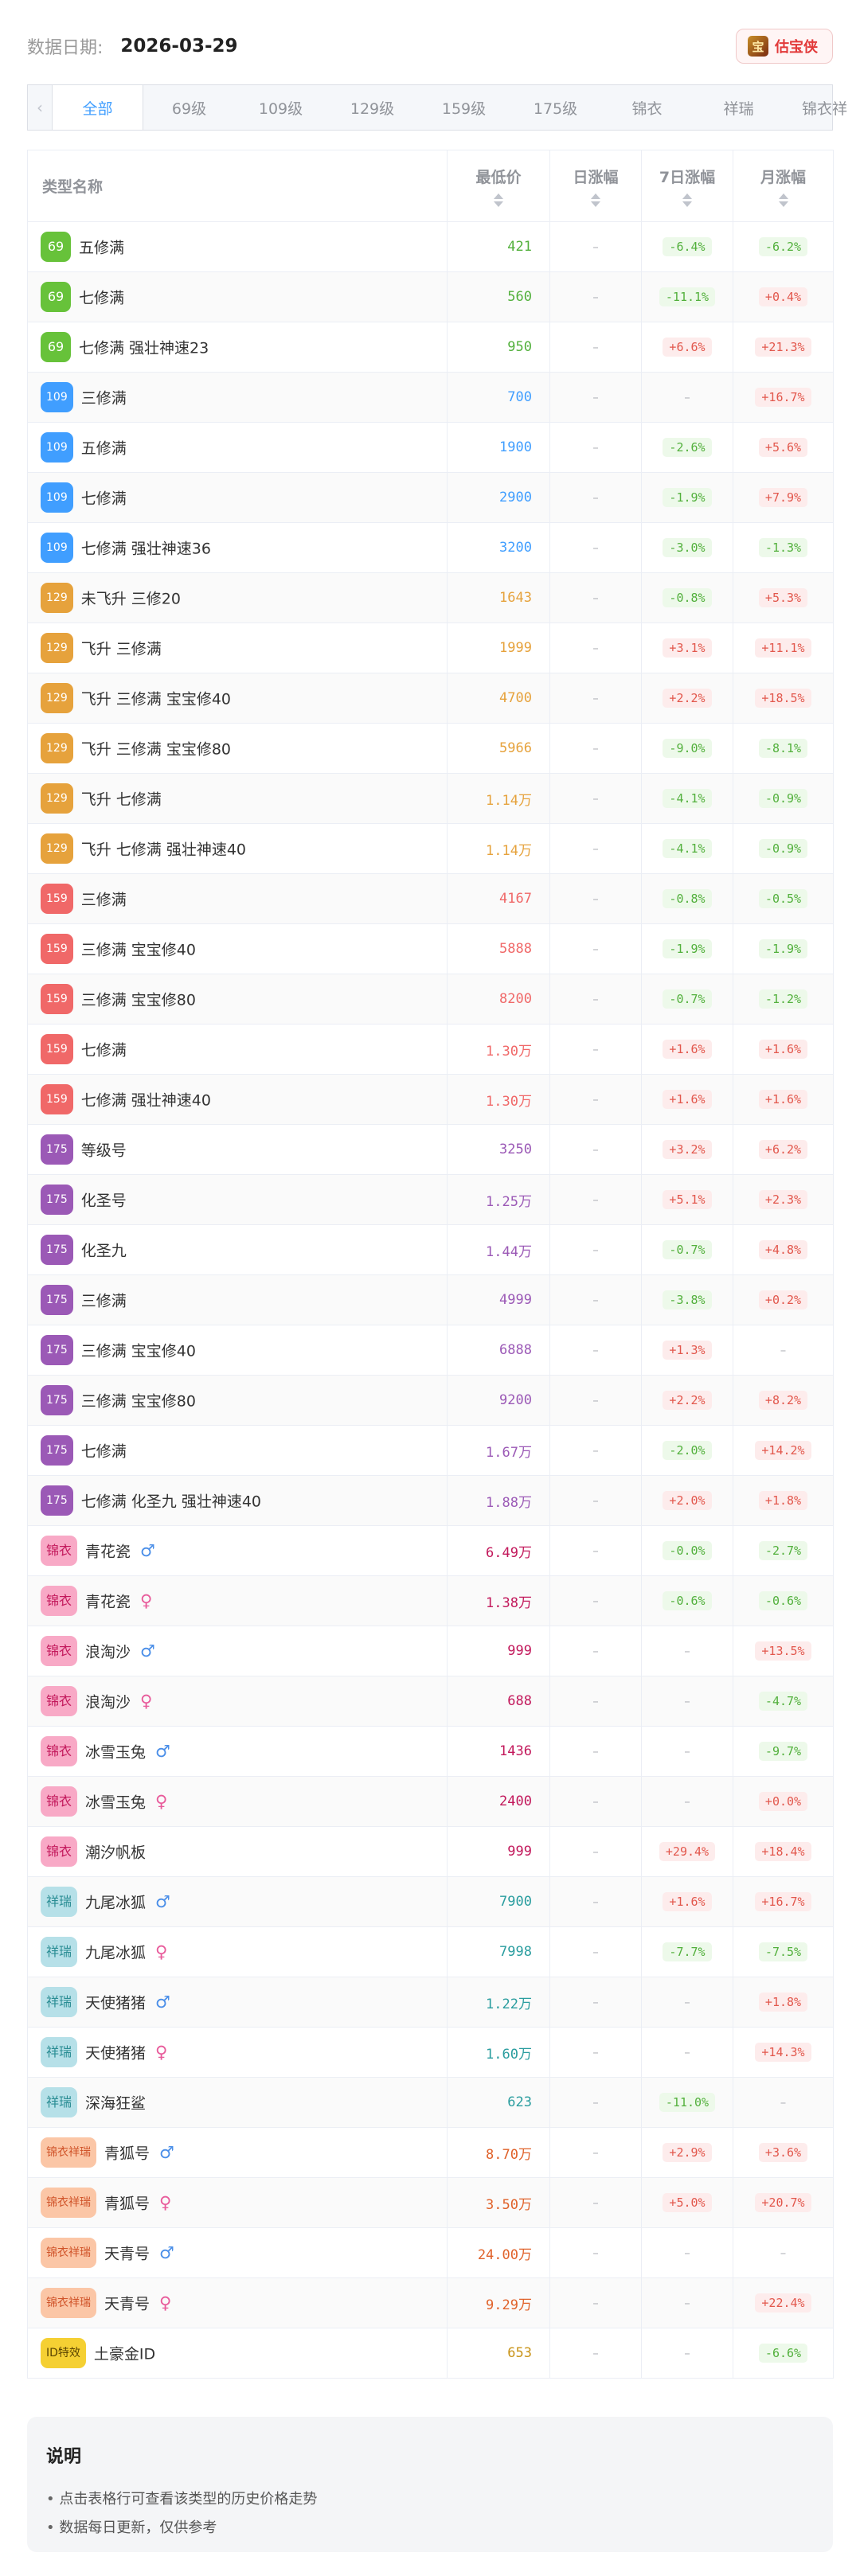  I want to click on tab-175: 175级, so click(555, 109).